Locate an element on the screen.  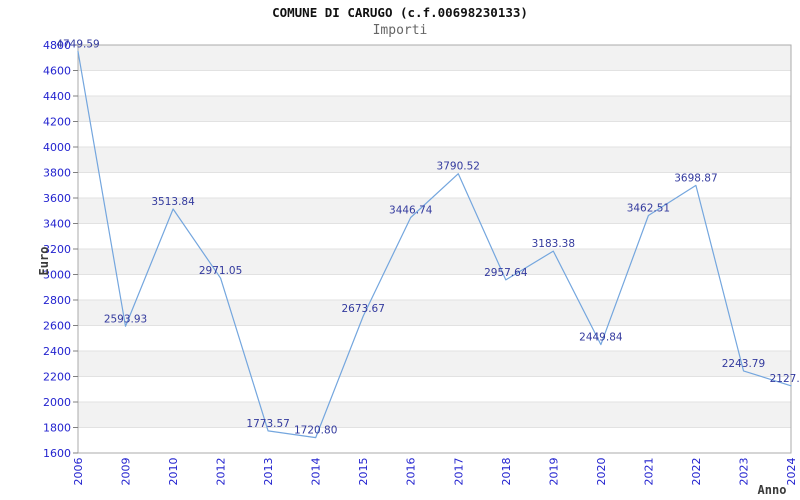
data-label: 3790.52 is located at coordinates (458, 167).